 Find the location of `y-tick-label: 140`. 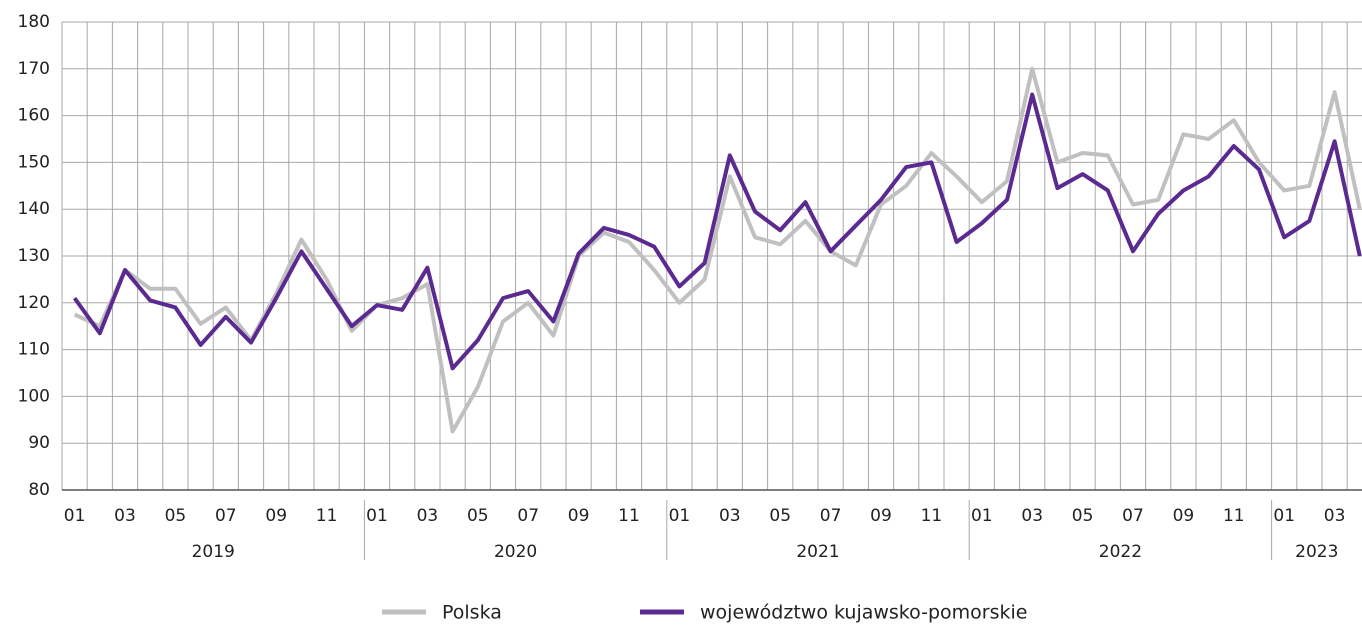

y-tick-label: 140 is located at coordinates (34, 209).